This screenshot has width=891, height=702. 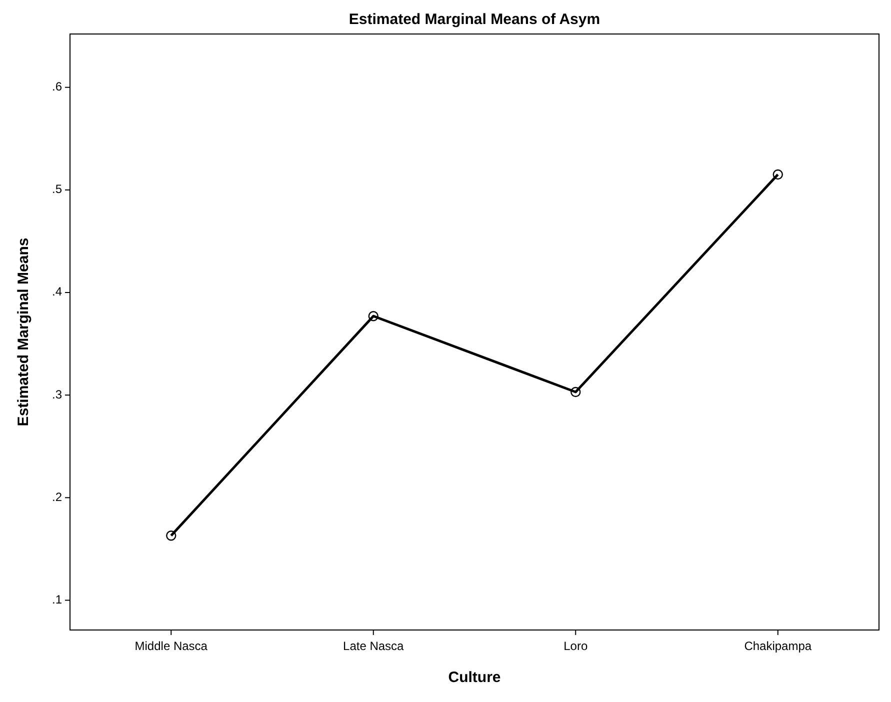 What do you see at coordinates (57, 599) in the screenshot?
I see `y-tick-label: .1` at bounding box center [57, 599].